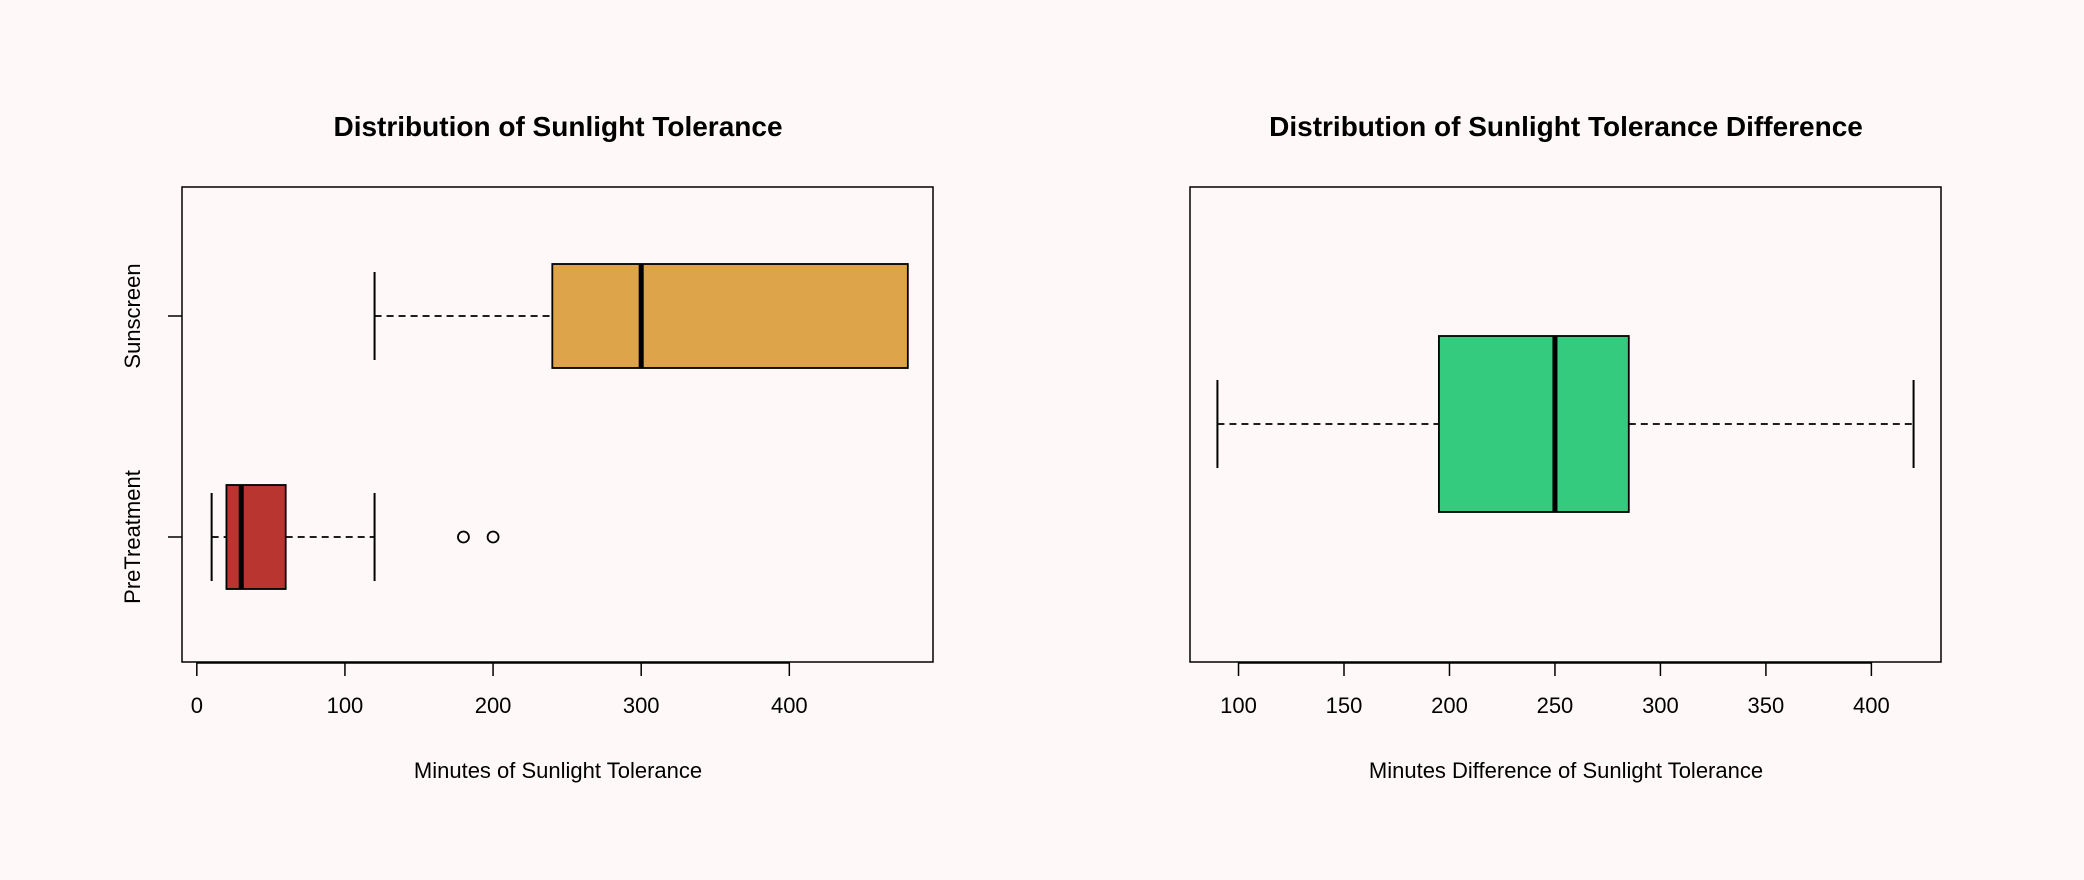 This screenshot has width=2084, height=880. Describe the element at coordinates (557, 126) in the screenshot. I see `chart-title: Distribution of Sunlight Tolerance` at that location.